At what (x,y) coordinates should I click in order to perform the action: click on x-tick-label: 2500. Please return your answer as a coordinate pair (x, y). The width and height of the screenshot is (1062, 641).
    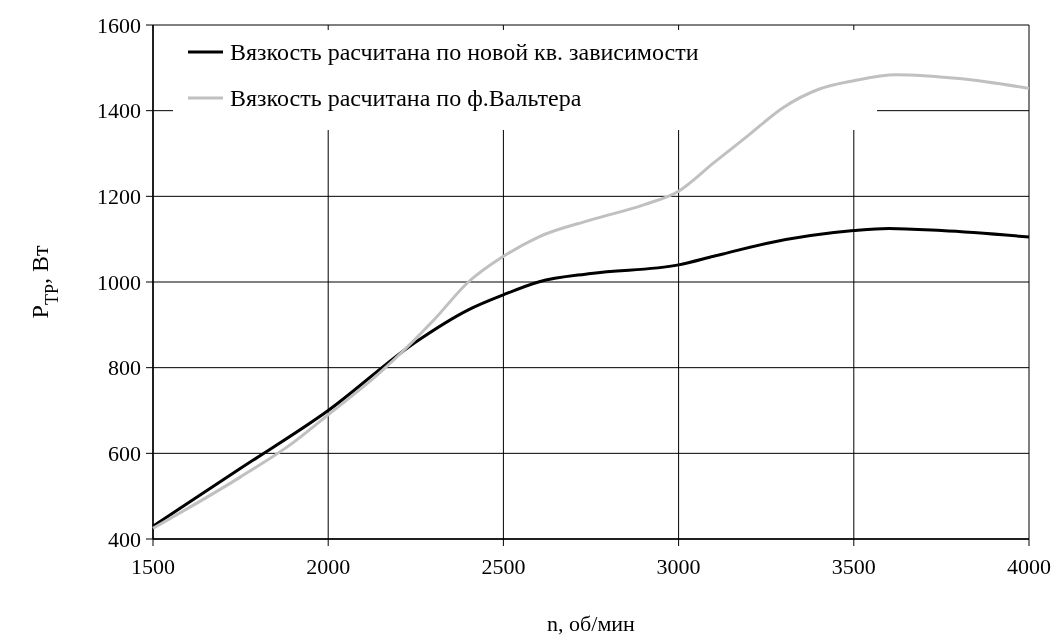
    Looking at the image, I should click on (503, 566).